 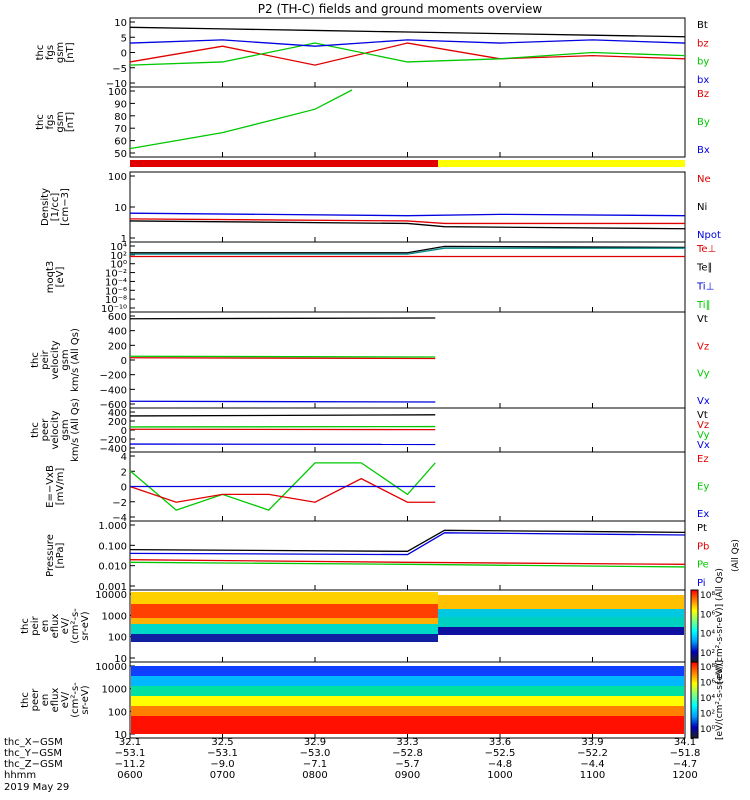 I want to click on footer-value-x: 33.6, so click(x=500, y=742).